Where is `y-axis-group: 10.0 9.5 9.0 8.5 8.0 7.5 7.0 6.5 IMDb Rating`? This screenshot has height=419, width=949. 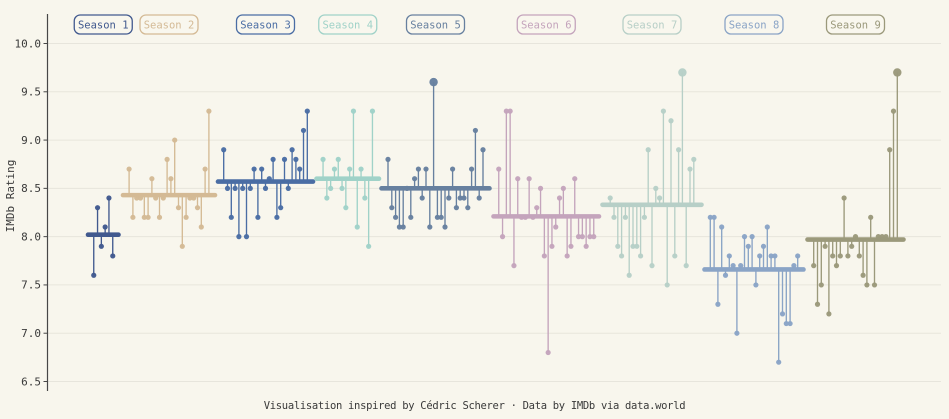 y-axis-group: 10.0 9.5 9.0 8.5 8.0 7.5 7.0 6.5 IMDb Rating is located at coordinates (26, 202).